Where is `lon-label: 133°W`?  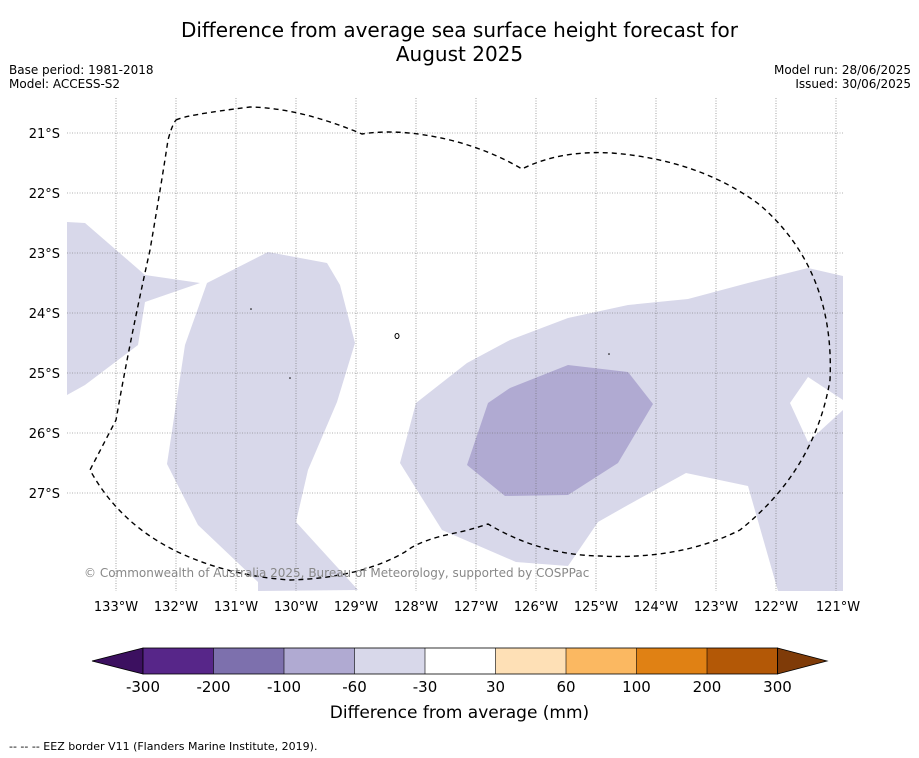
lon-label: 133°W is located at coordinates (116, 607).